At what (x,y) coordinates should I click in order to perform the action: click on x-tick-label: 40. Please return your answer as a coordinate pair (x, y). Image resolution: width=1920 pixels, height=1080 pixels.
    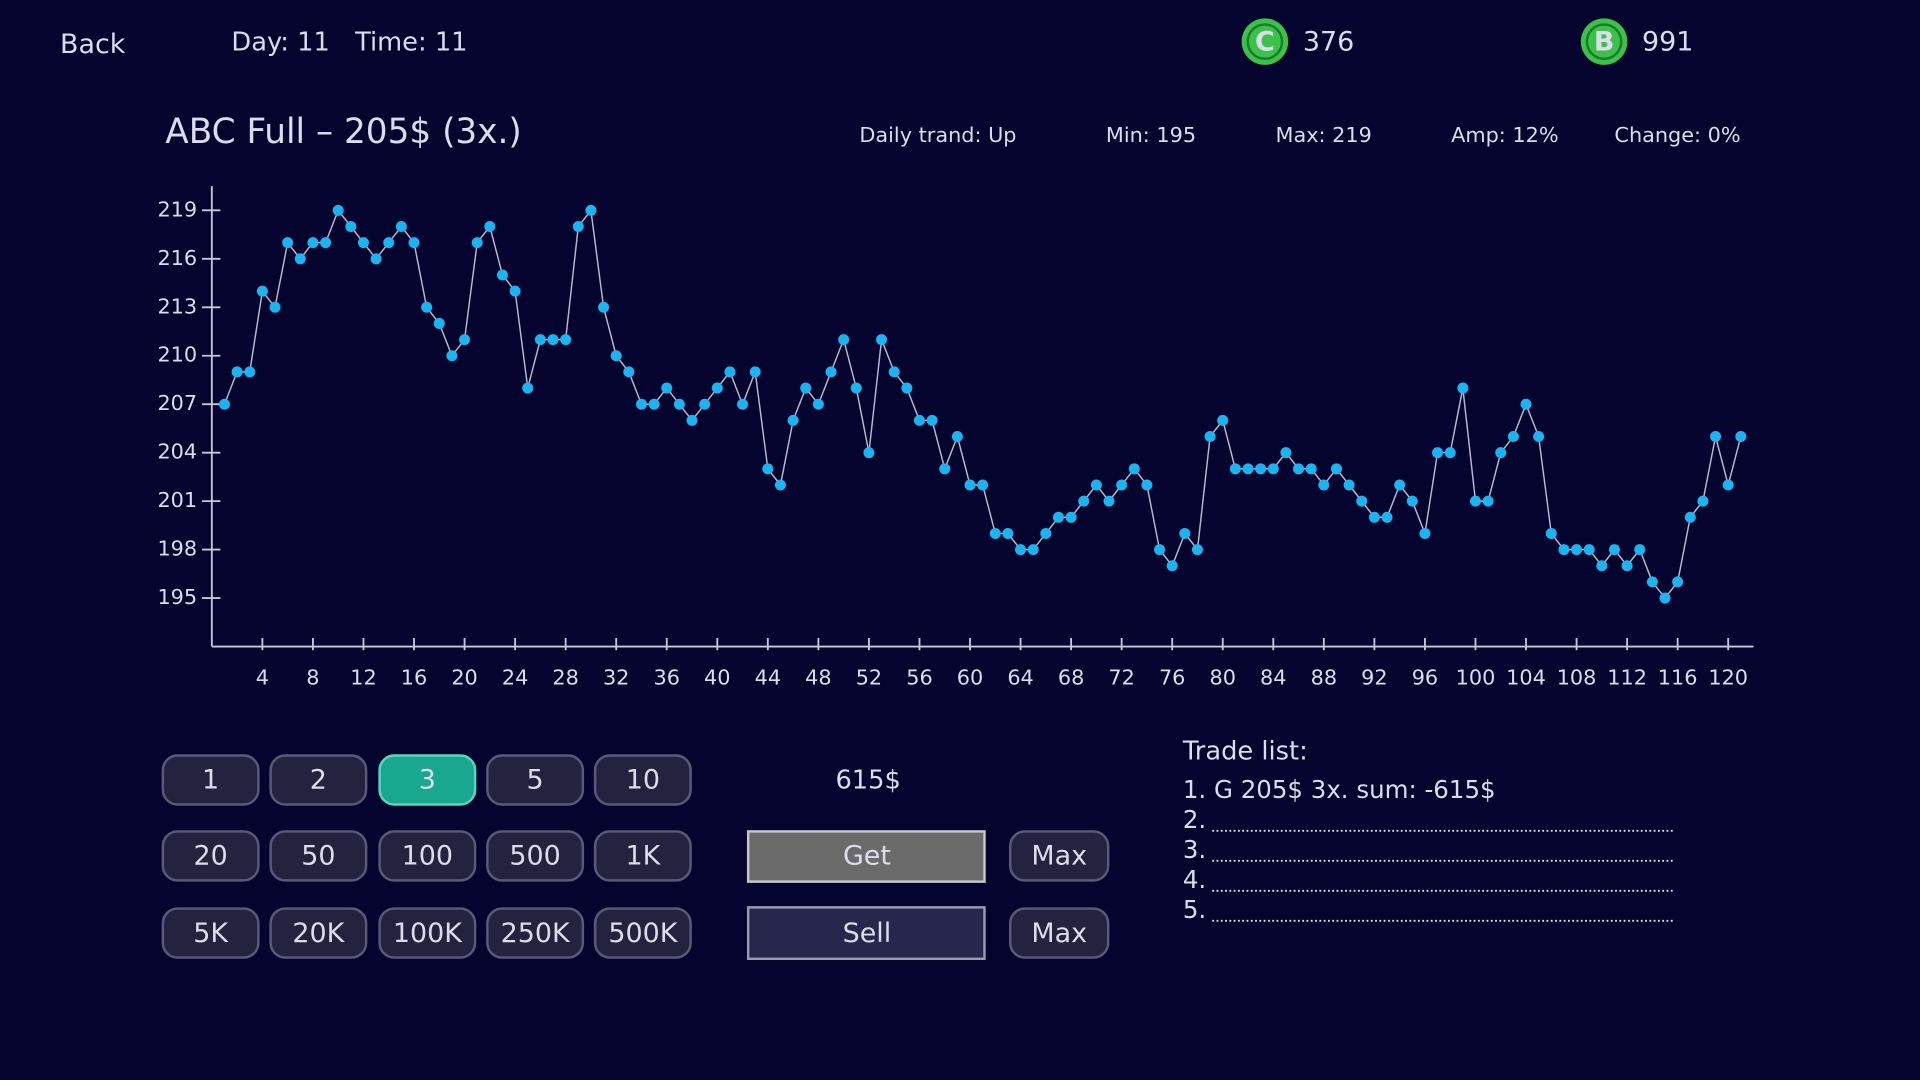
    Looking at the image, I should click on (717, 677).